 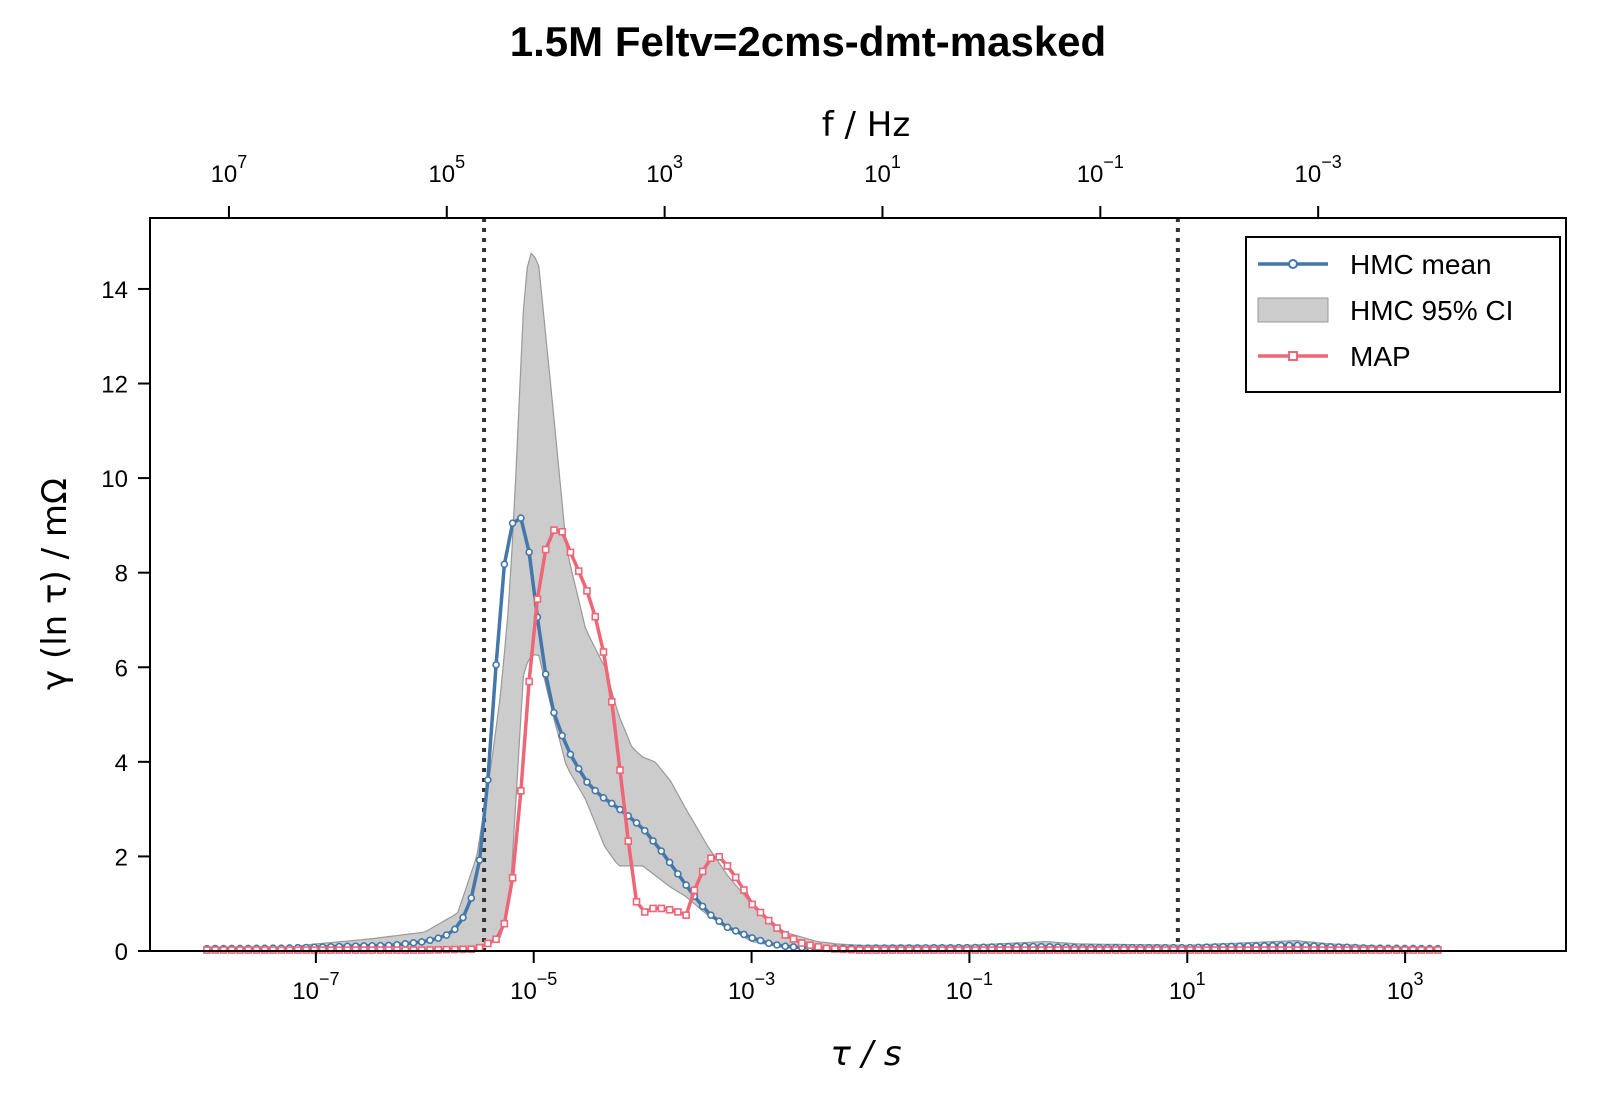 What do you see at coordinates (1318, 170) in the screenshot?
I see `top-x-tick-label: 10⁻³` at bounding box center [1318, 170].